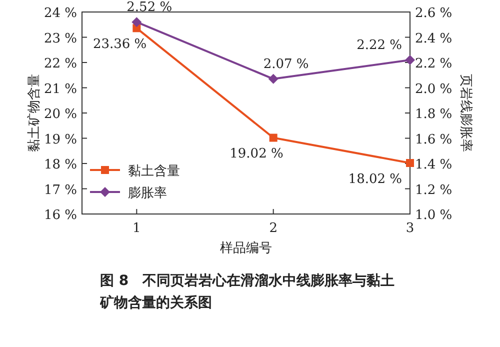  What do you see at coordinates (147, 193) in the screenshot?
I see `legend-label: 膨胀率` at bounding box center [147, 193].